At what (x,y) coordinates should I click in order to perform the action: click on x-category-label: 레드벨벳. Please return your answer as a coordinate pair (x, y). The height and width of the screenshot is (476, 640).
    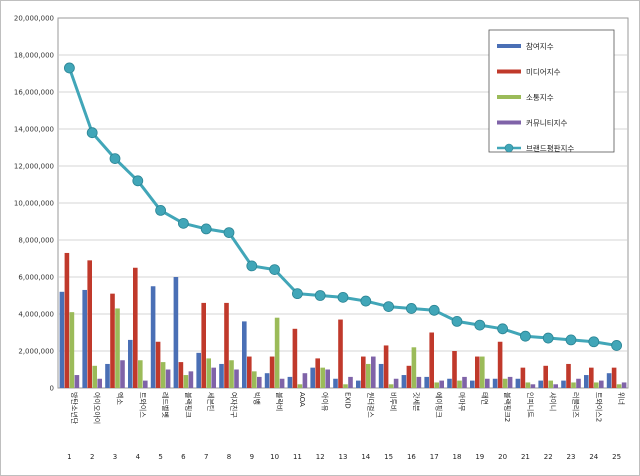
    Looking at the image, I should click on (165, 405).